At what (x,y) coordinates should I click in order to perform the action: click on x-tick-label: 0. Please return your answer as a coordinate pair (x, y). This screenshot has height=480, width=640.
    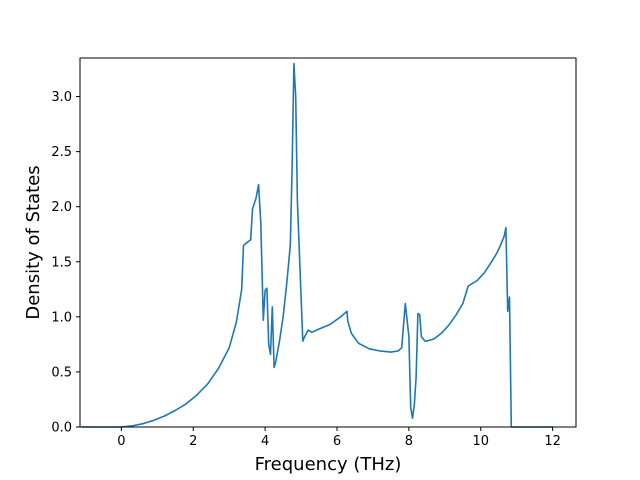
    Looking at the image, I should click on (121, 441).